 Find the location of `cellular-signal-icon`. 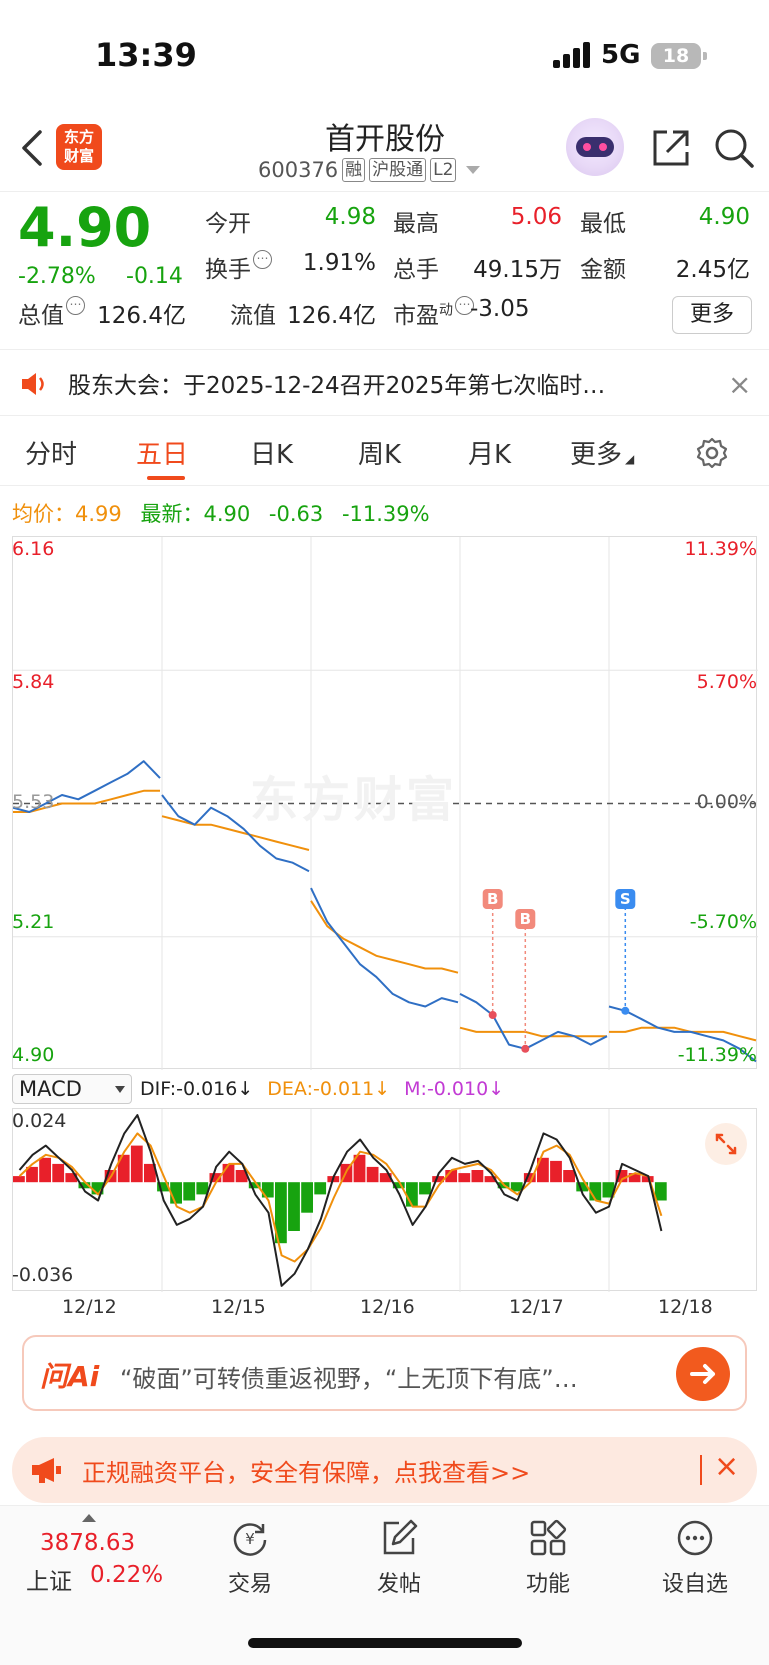

cellular-signal-icon is located at coordinates (573, 55).